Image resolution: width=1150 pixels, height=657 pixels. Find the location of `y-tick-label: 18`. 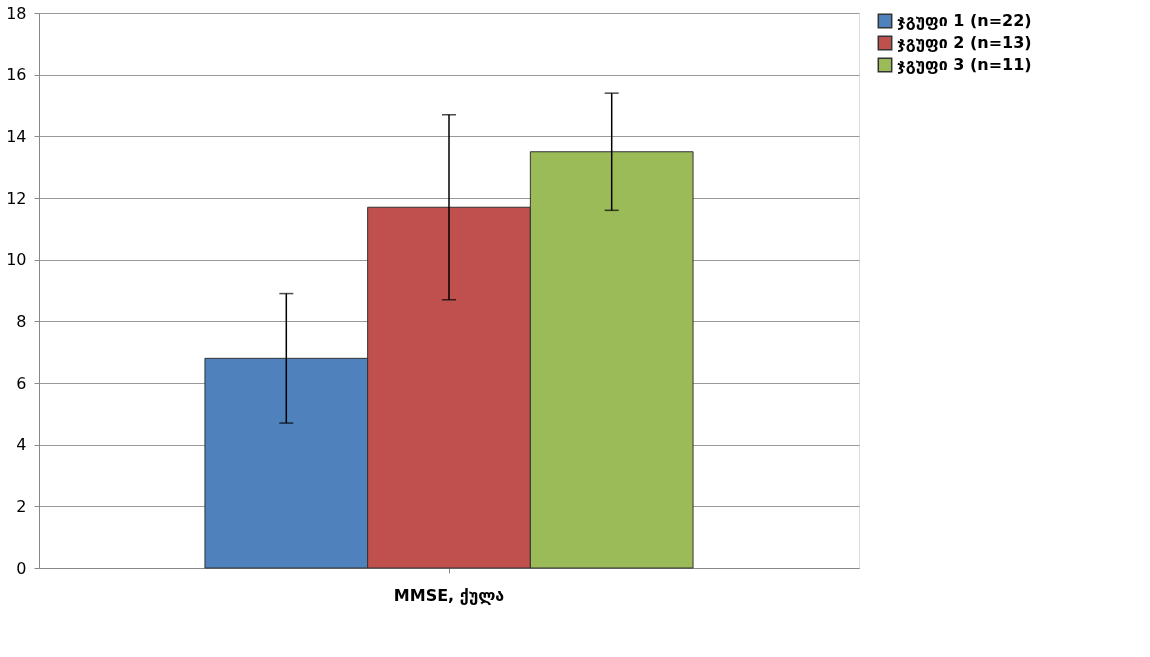

y-tick-label: 18 is located at coordinates (16, 13).